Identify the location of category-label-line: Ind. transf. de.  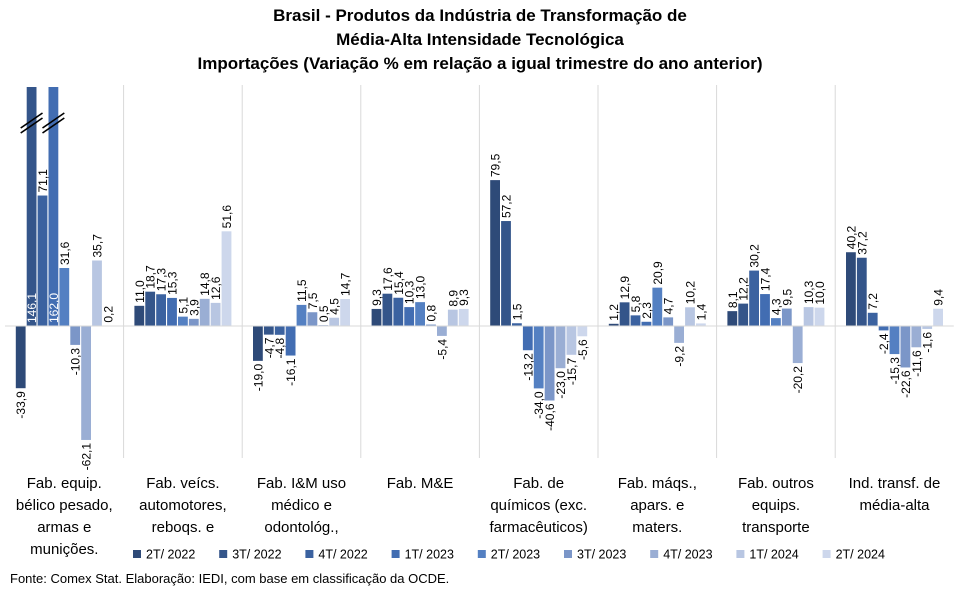
(895, 483).